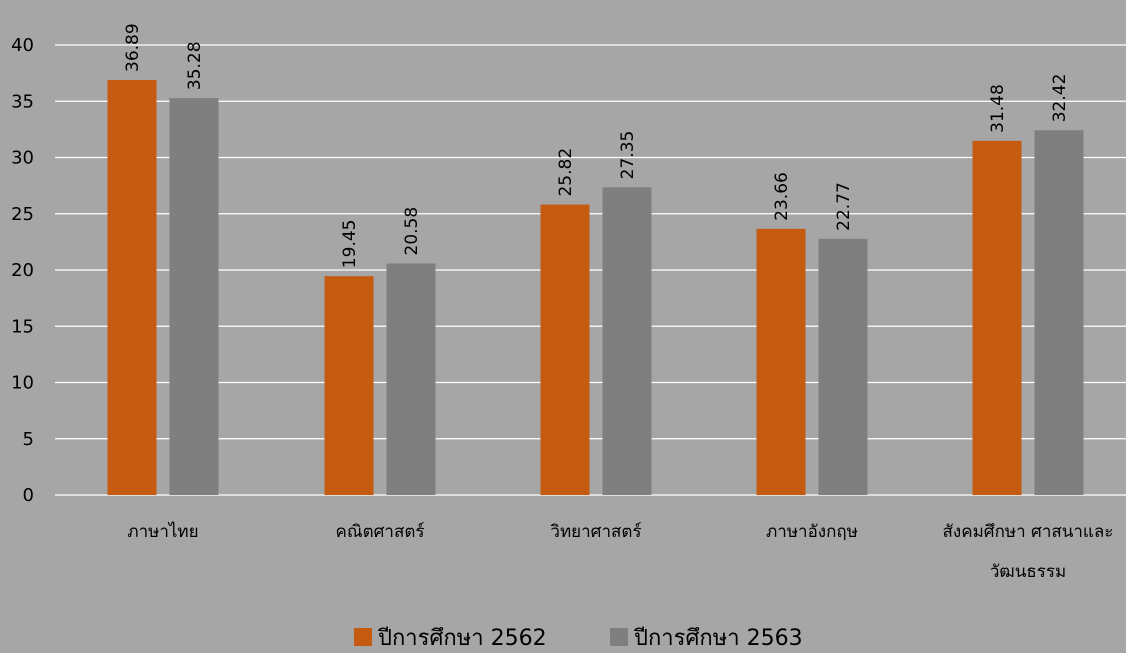 This screenshot has height=653, width=1126. What do you see at coordinates (22, 101) in the screenshot?
I see `y-tick-label: 35` at bounding box center [22, 101].